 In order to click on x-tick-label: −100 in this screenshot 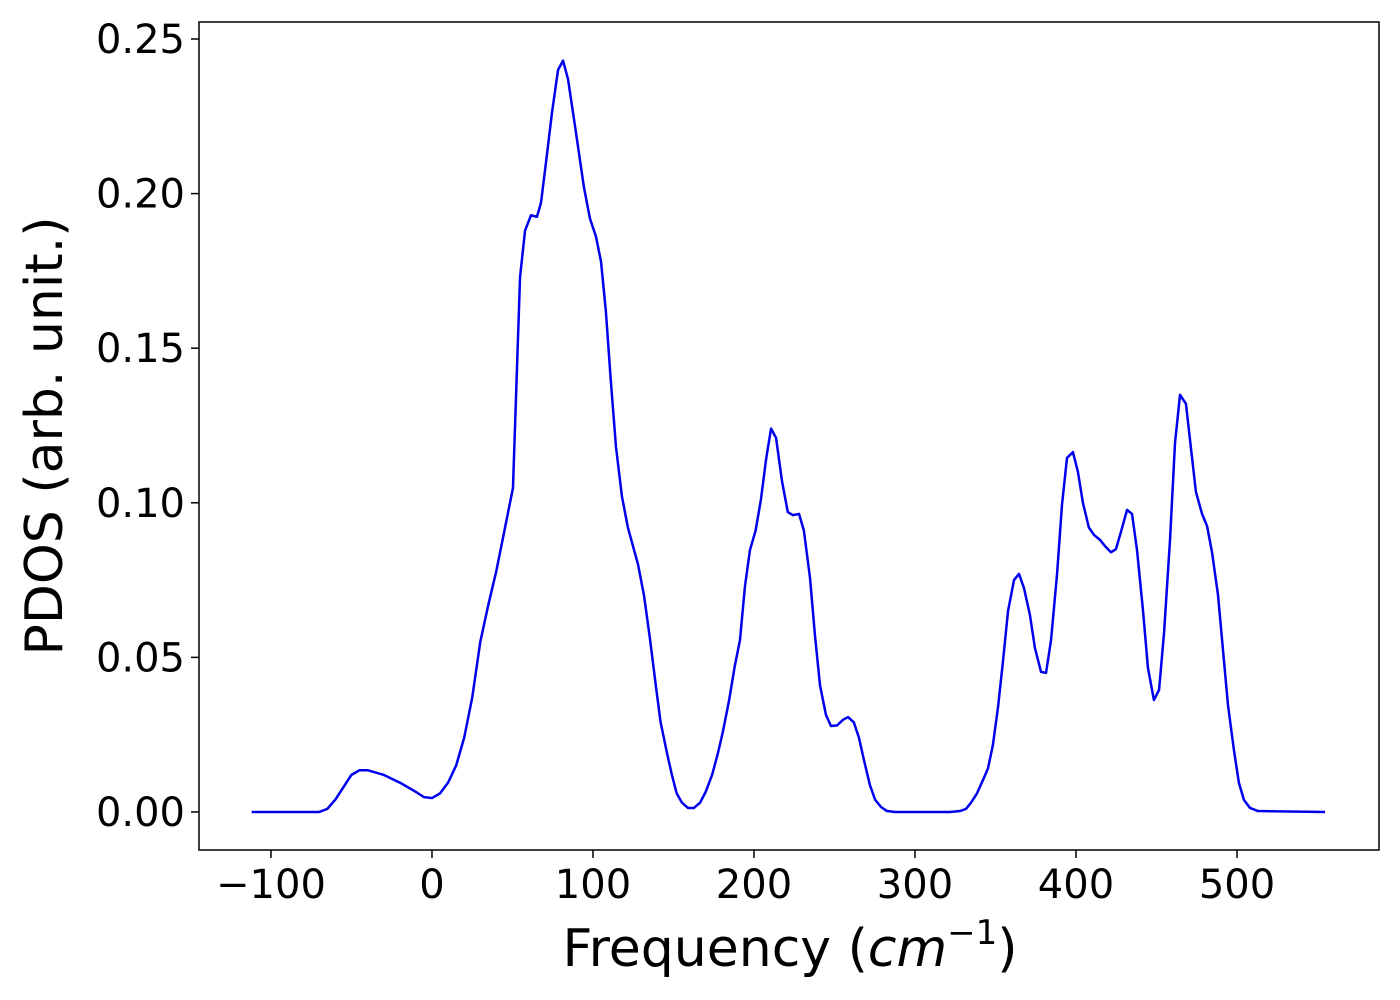, I will do `click(271, 885)`.